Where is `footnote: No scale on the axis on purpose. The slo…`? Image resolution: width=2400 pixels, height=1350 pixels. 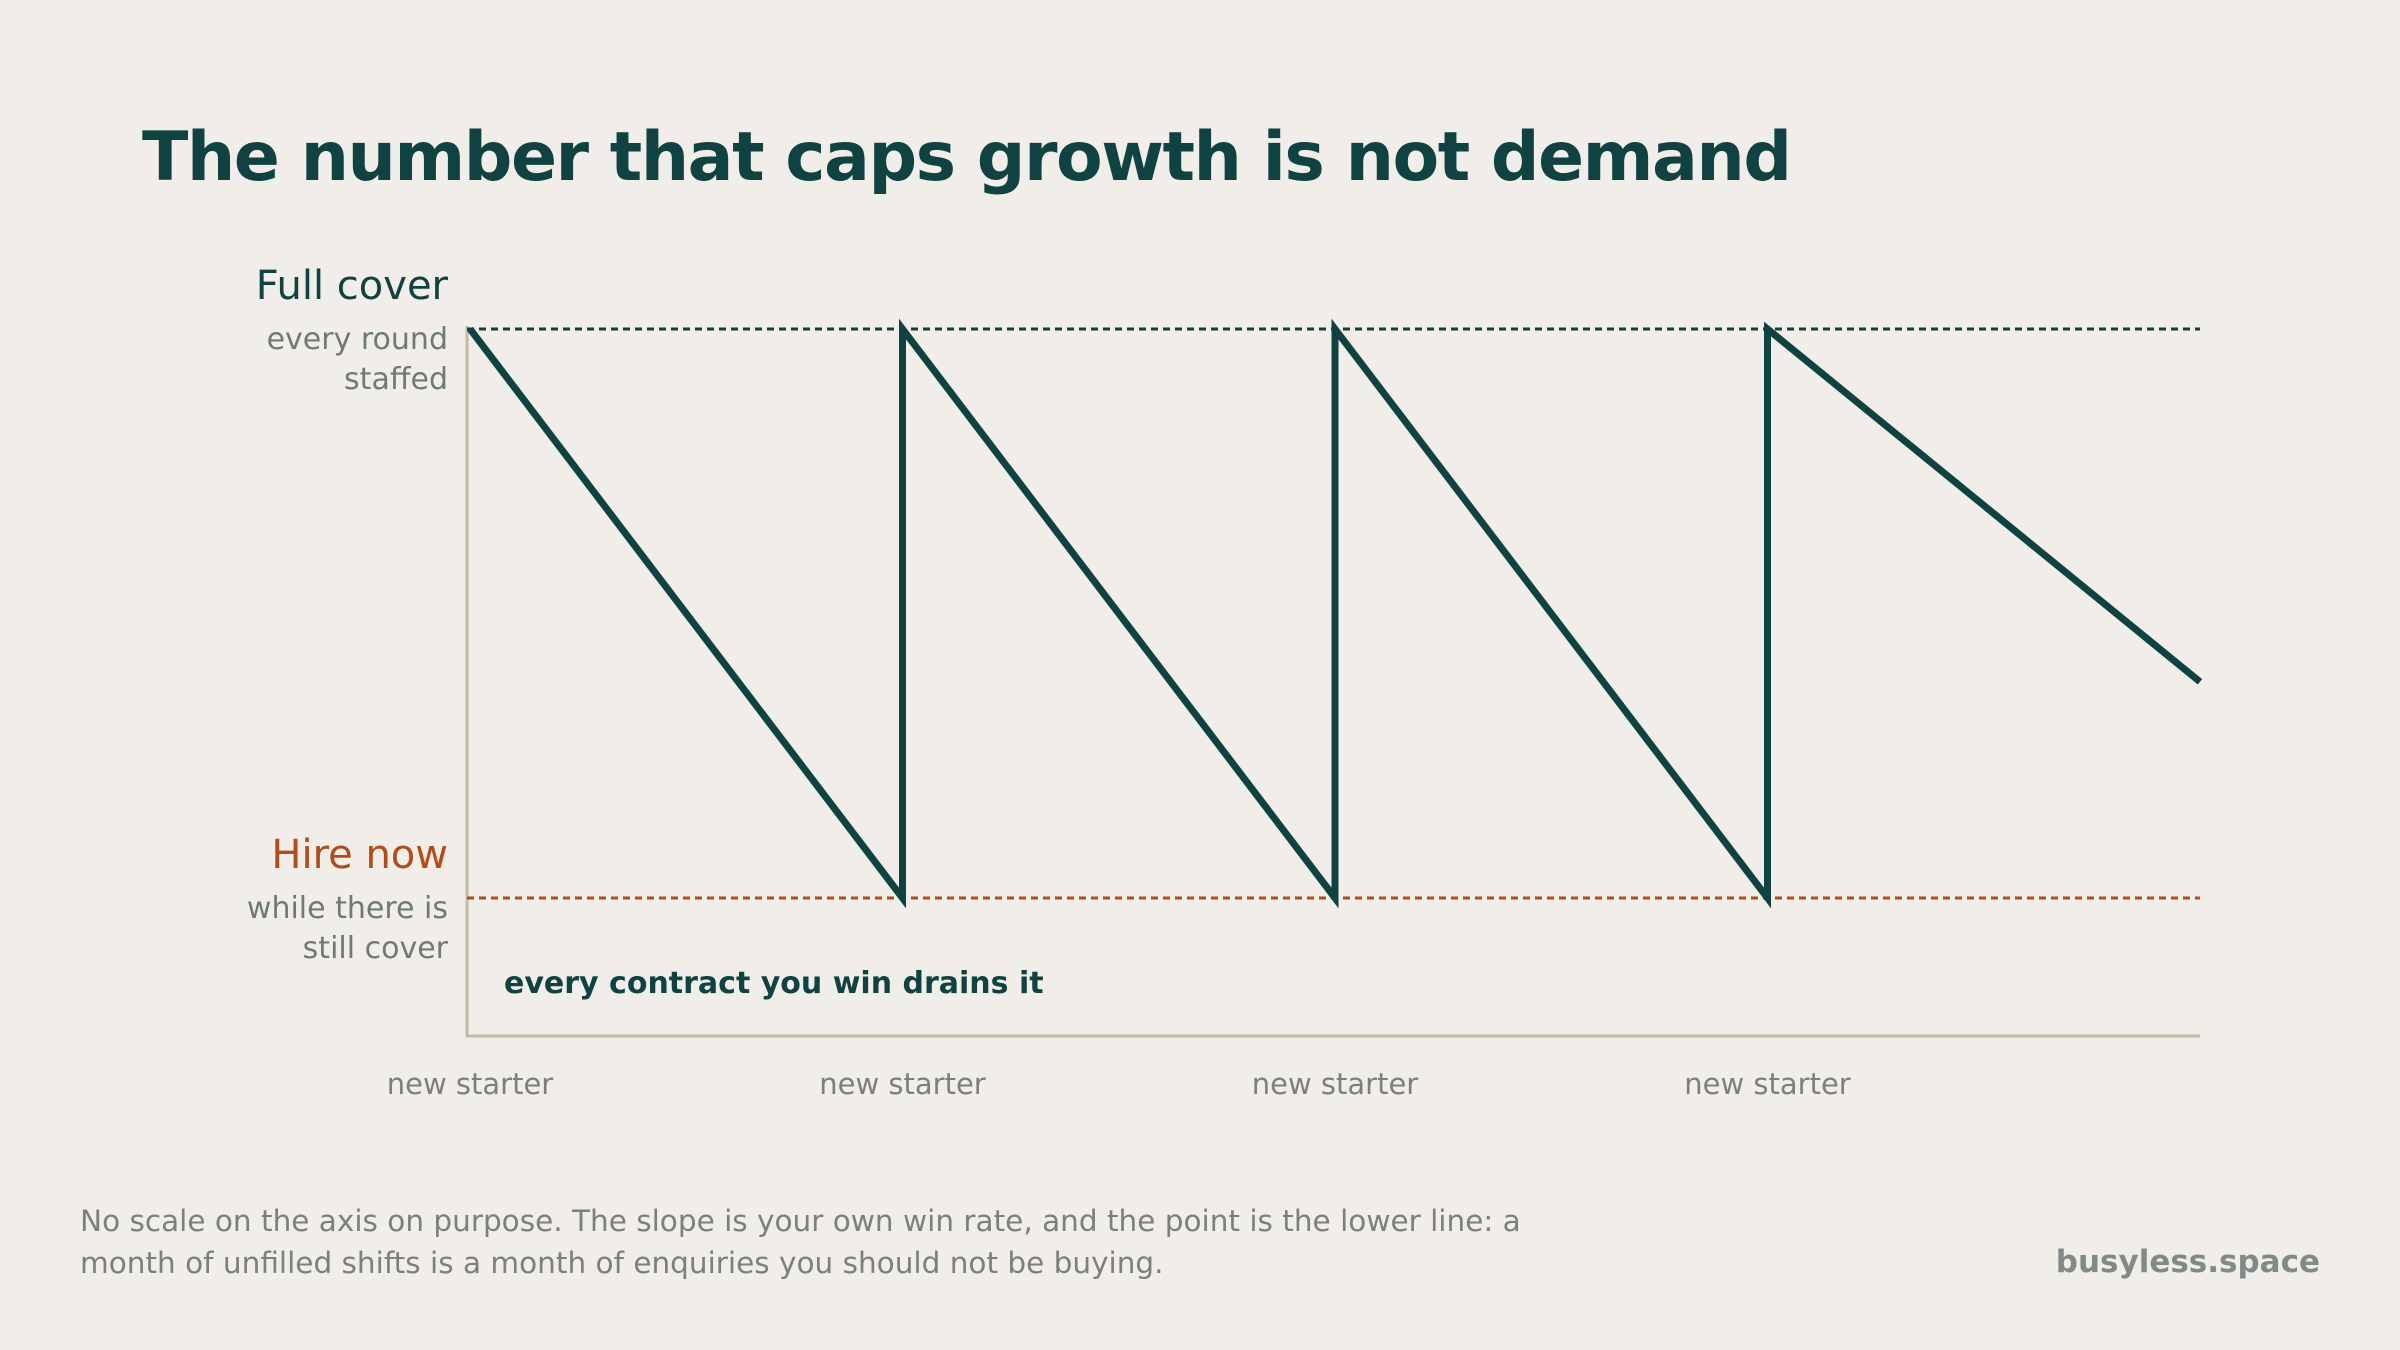
footnote: No scale on the axis on purpose. The slo… is located at coordinates (800, 1242).